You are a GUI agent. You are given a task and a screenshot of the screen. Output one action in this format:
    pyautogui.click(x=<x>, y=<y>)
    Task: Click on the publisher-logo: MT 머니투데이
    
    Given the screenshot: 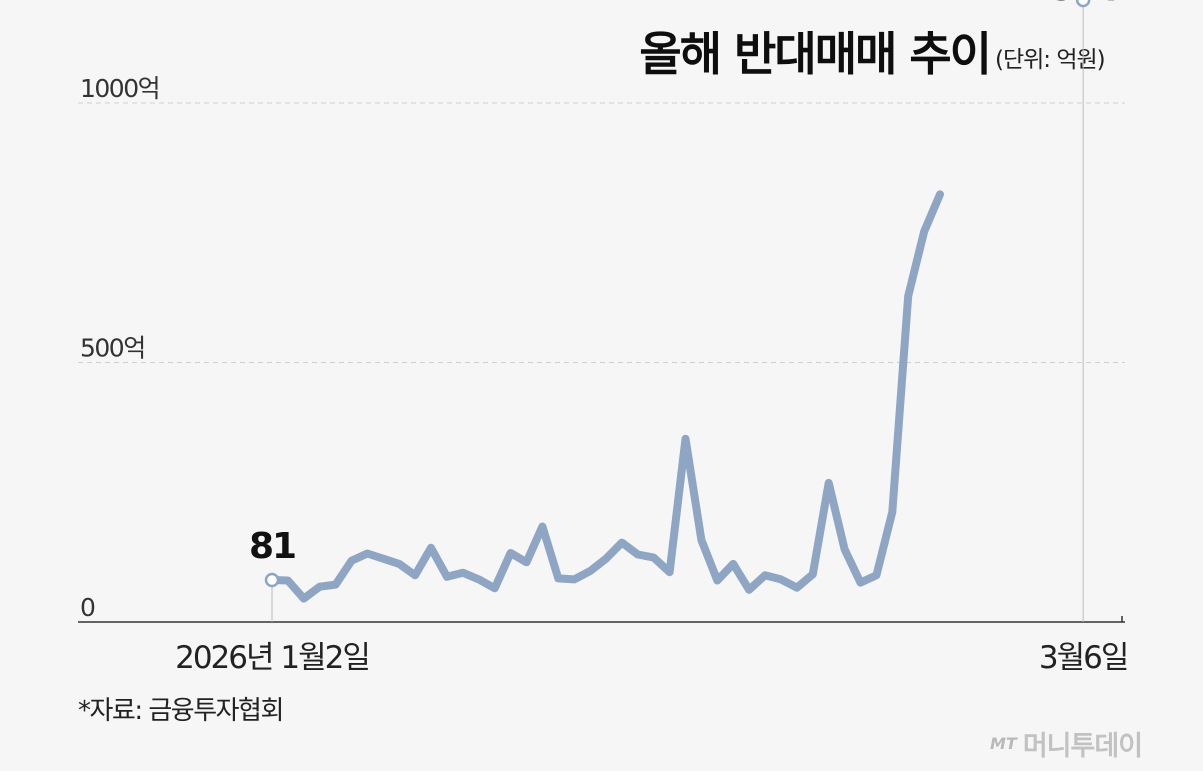 What is the action you would take?
    pyautogui.click(x=1090, y=743)
    